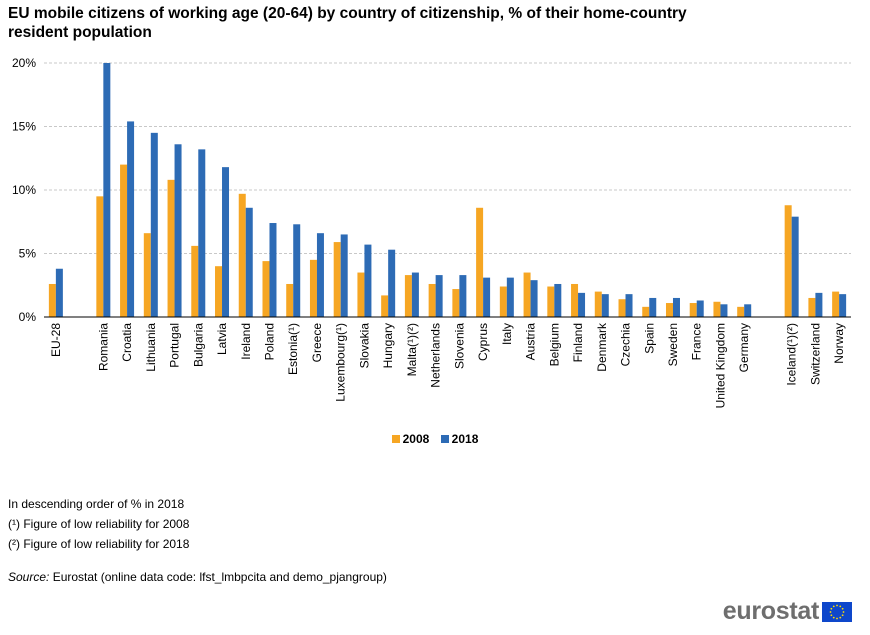 This screenshot has height=635, width=870. I want to click on x-tick-label: Hungary, so click(388, 345).